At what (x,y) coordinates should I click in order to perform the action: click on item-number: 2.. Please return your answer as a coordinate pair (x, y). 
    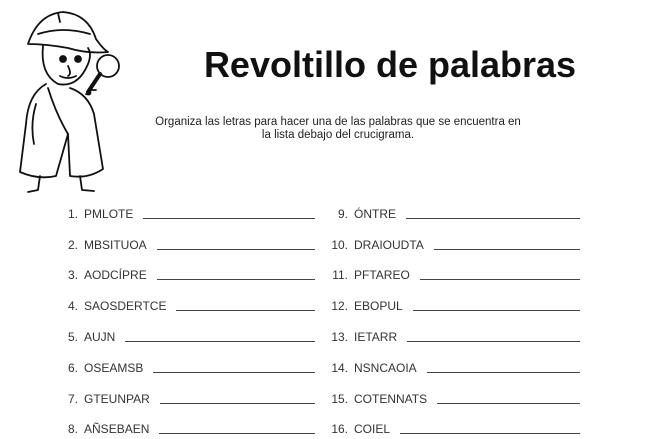
    Looking at the image, I should click on (73, 244).